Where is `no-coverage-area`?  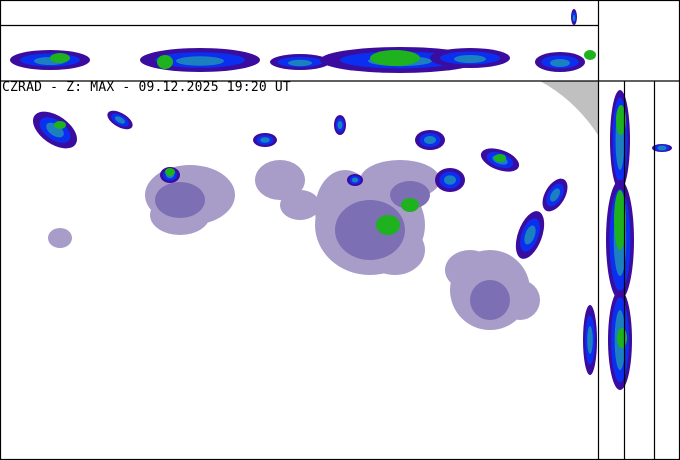 no-coverage-area is located at coordinates (569, 108).